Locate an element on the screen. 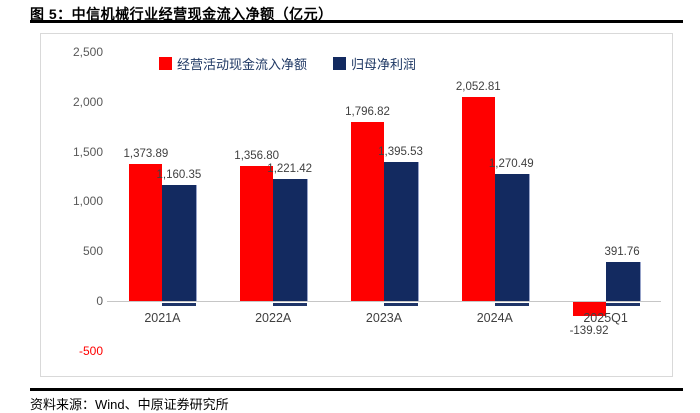 Image resolution: width=700 pixels, height=413 pixels. title-divider-rule is located at coordinates (356, 21).